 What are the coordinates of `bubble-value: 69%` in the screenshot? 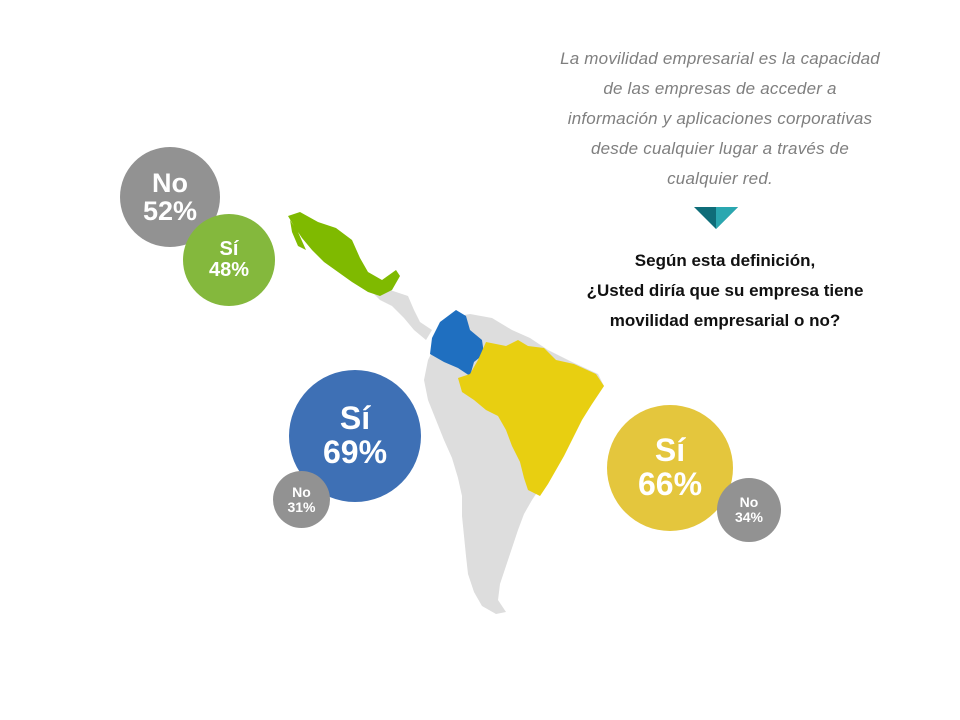 It's located at (355, 452).